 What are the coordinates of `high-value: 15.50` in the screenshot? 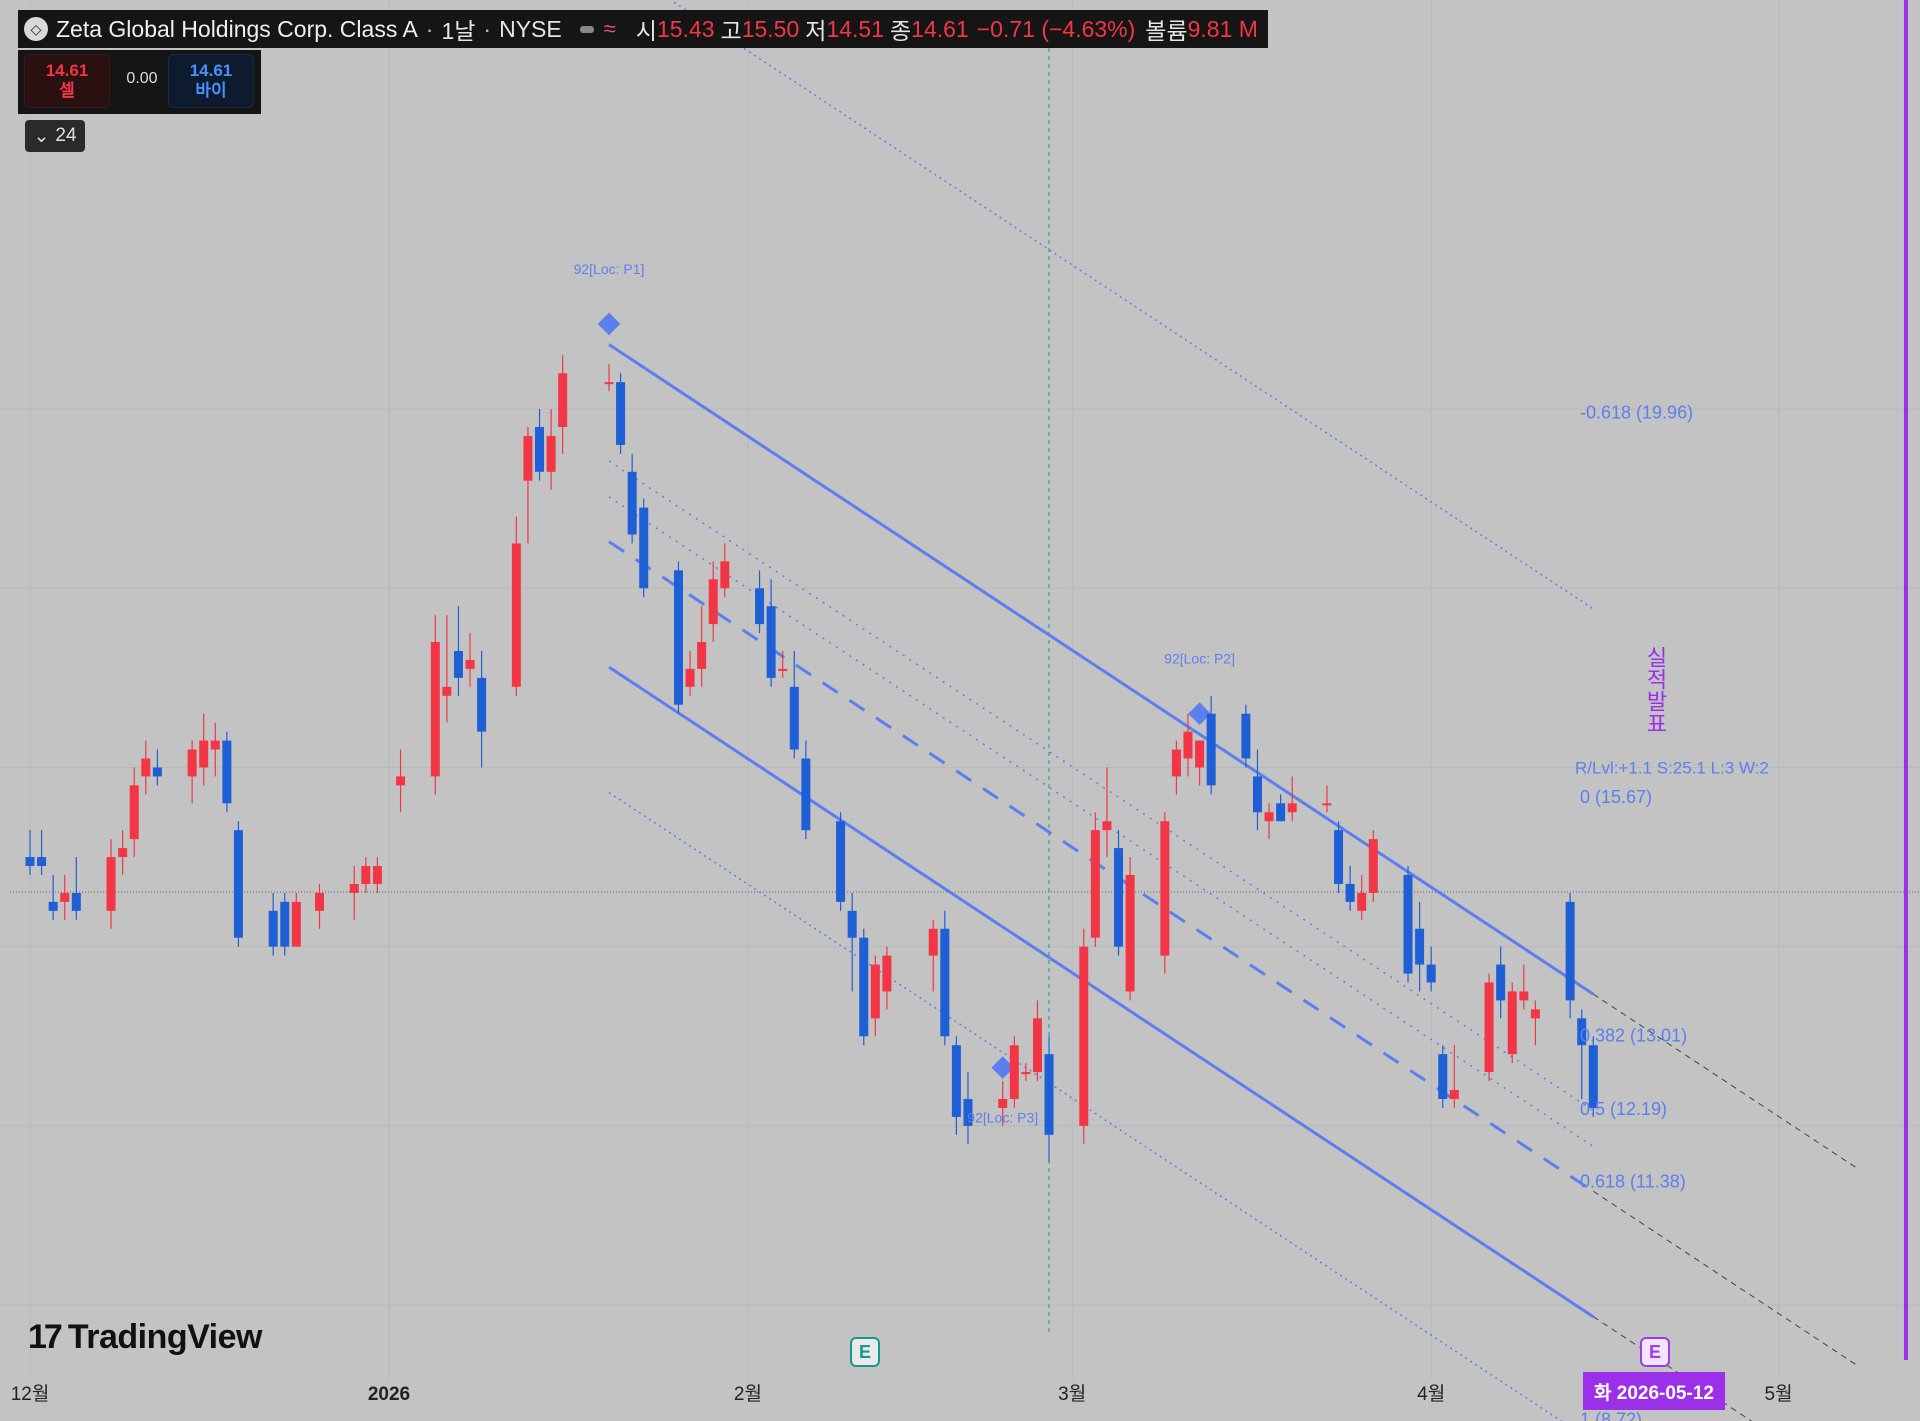 It's located at (770, 28).